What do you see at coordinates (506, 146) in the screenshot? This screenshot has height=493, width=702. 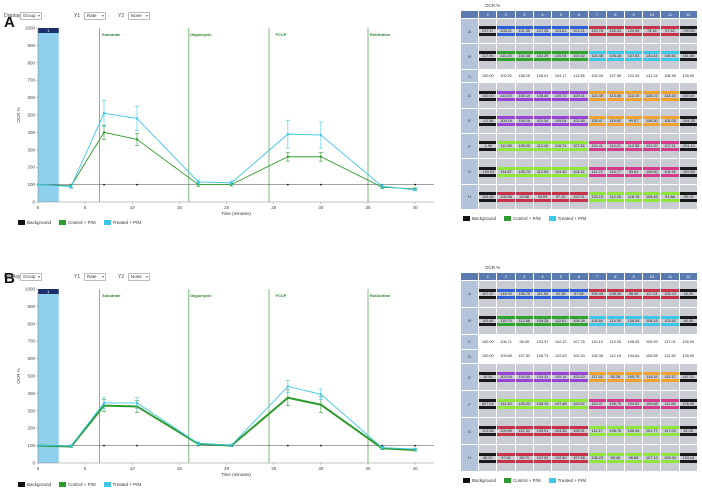 I see `well-cell: 112.55` at bounding box center [506, 146].